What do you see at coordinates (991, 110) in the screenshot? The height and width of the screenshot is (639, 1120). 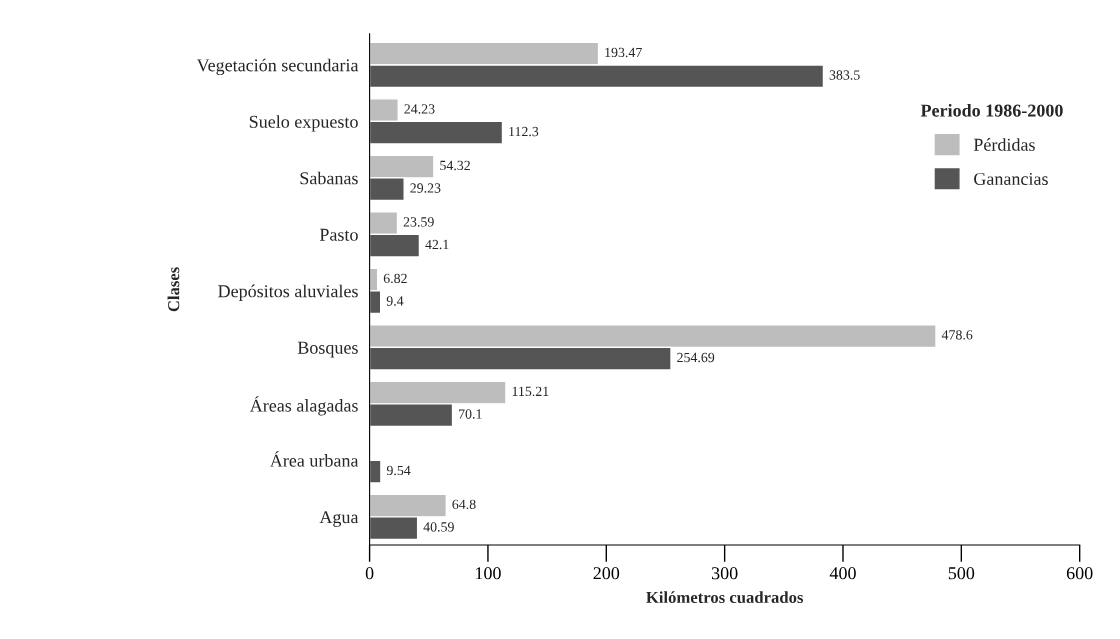 I see `legend-title: Periodo 1986-2000` at bounding box center [991, 110].